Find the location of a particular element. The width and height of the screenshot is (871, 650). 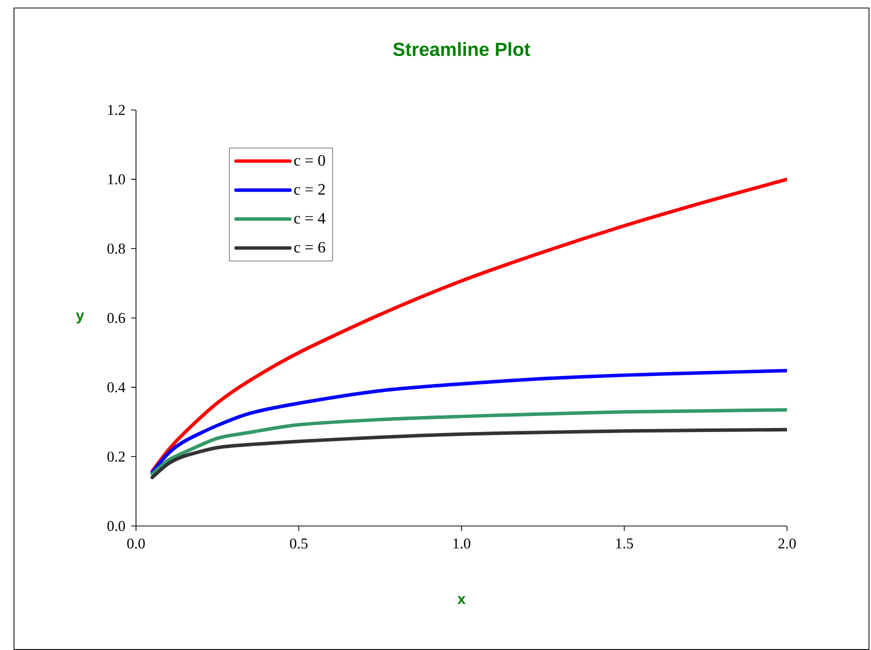

legend-label: c = 4 is located at coordinates (310, 218).